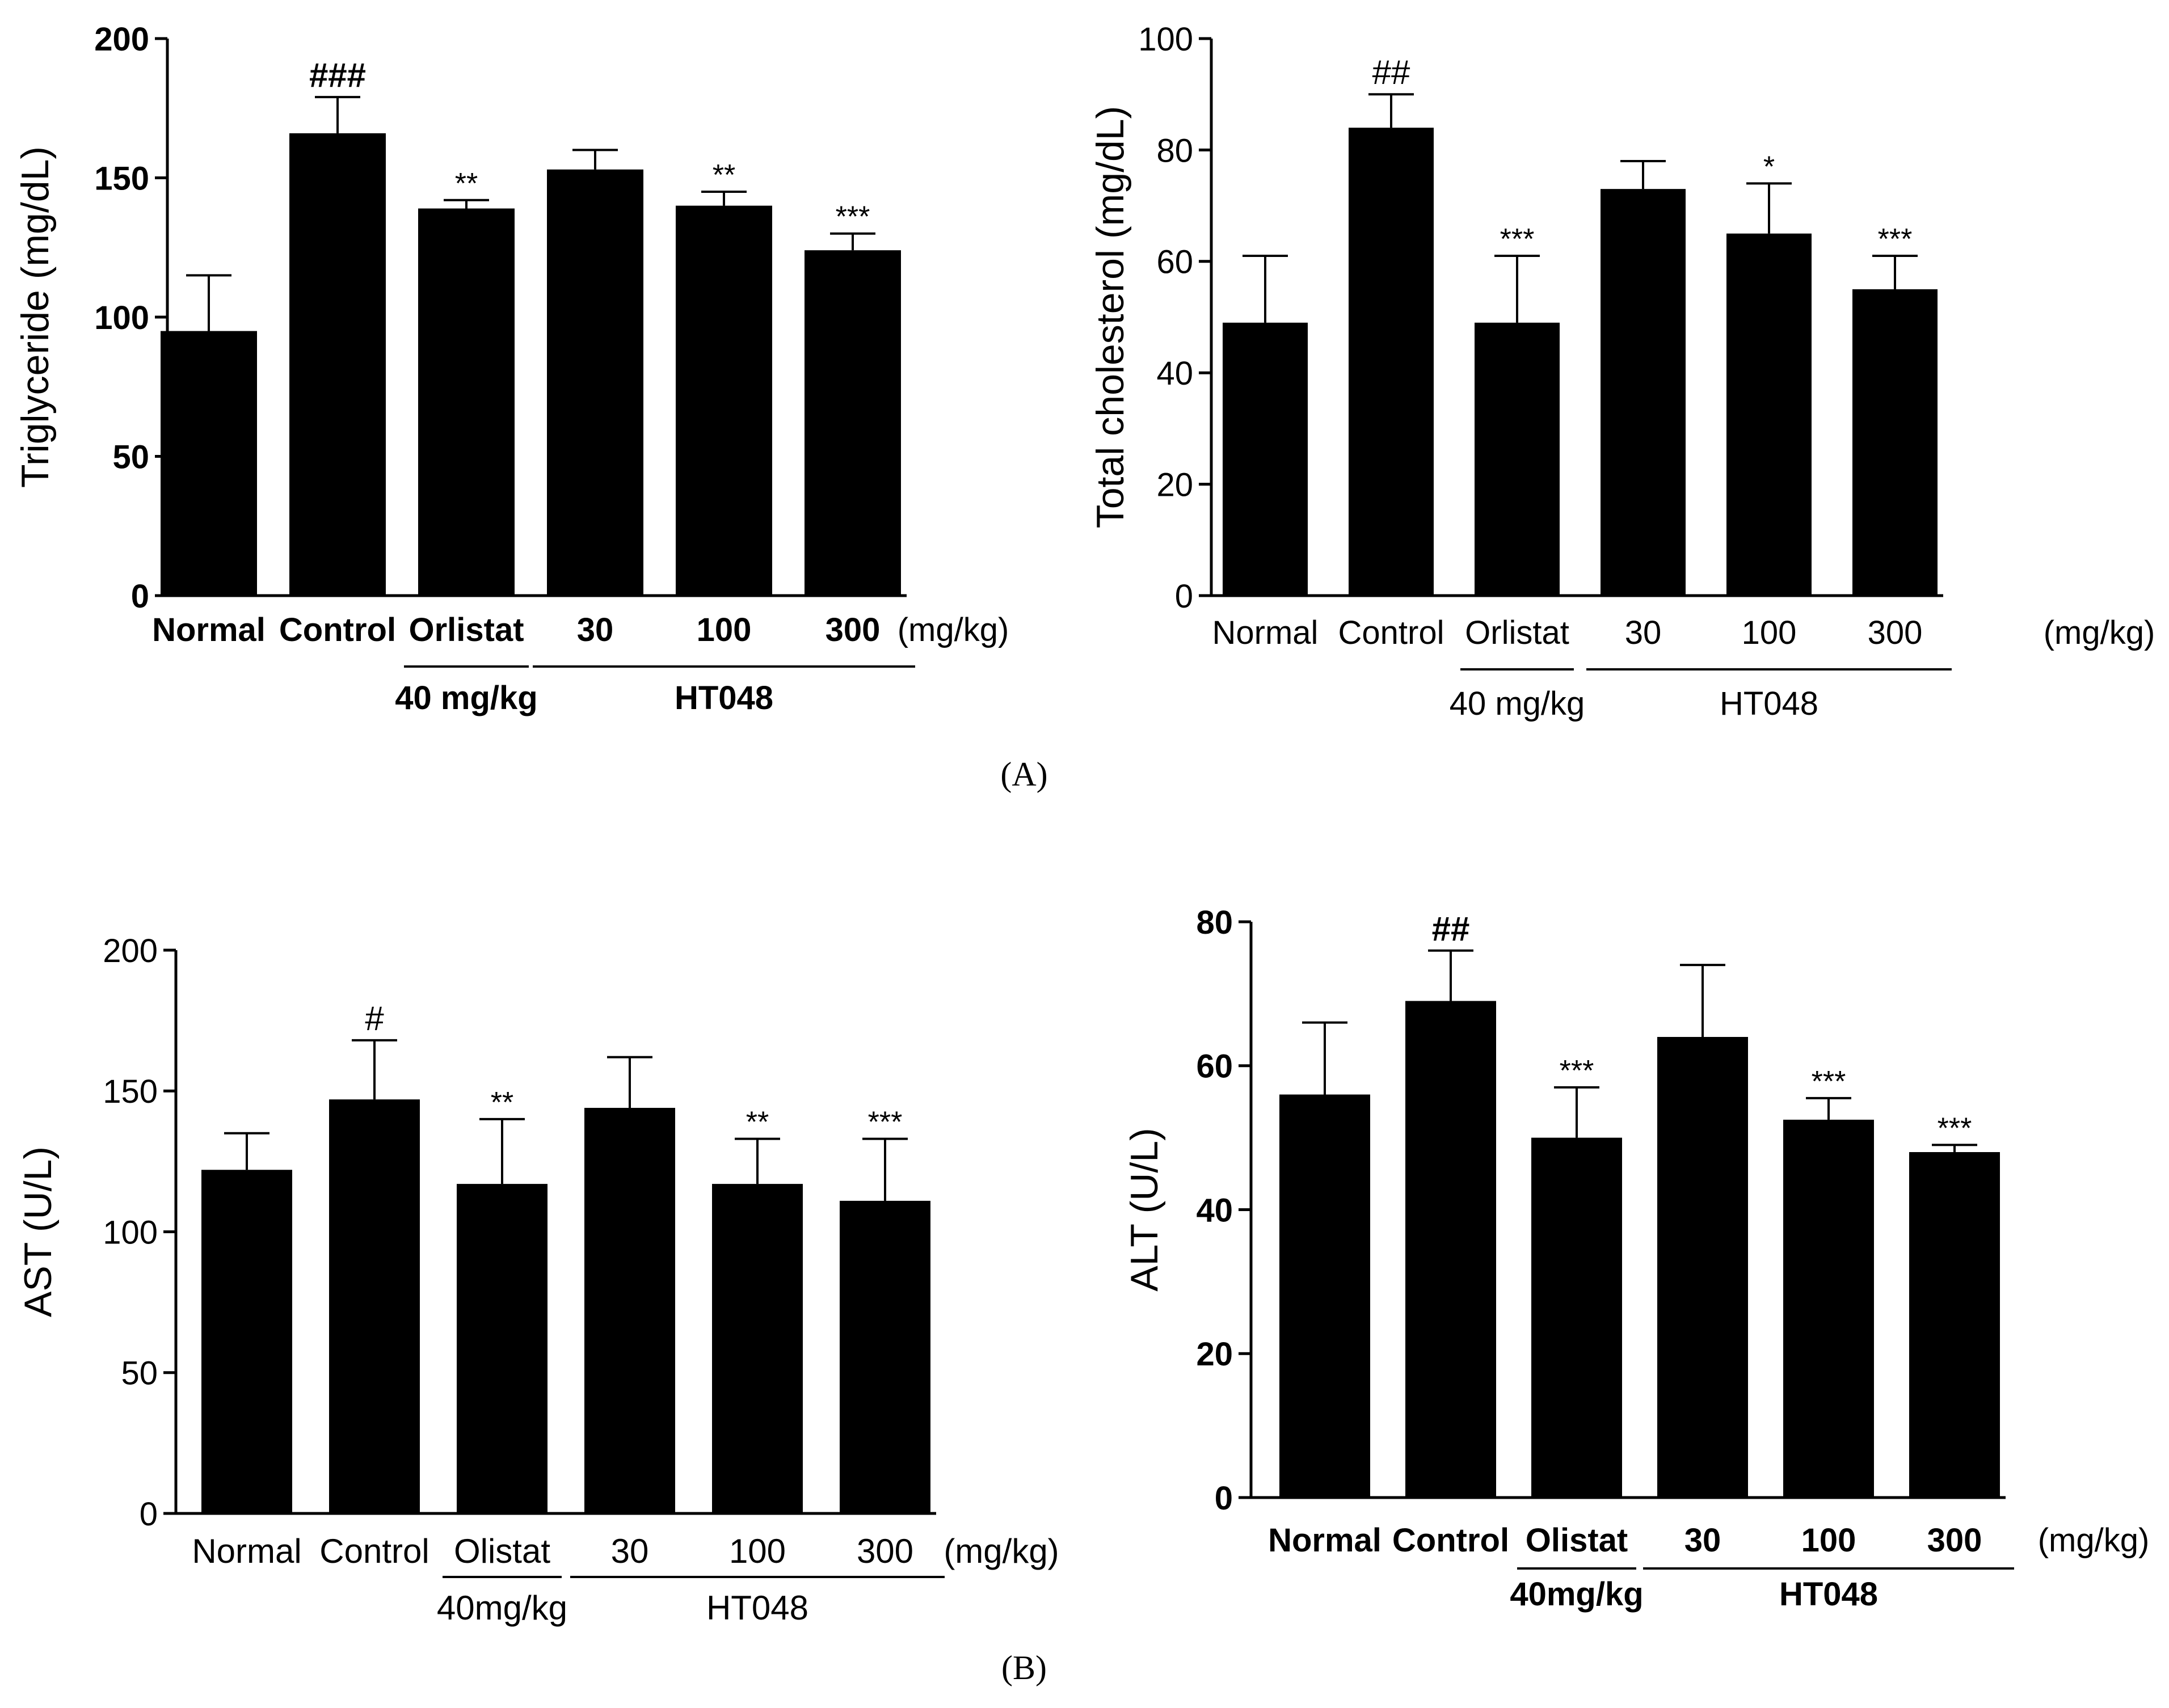  What do you see at coordinates (1144, 1210) in the screenshot?
I see `y-axis-title: ALT (U/L)` at bounding box center [1144, 1210].